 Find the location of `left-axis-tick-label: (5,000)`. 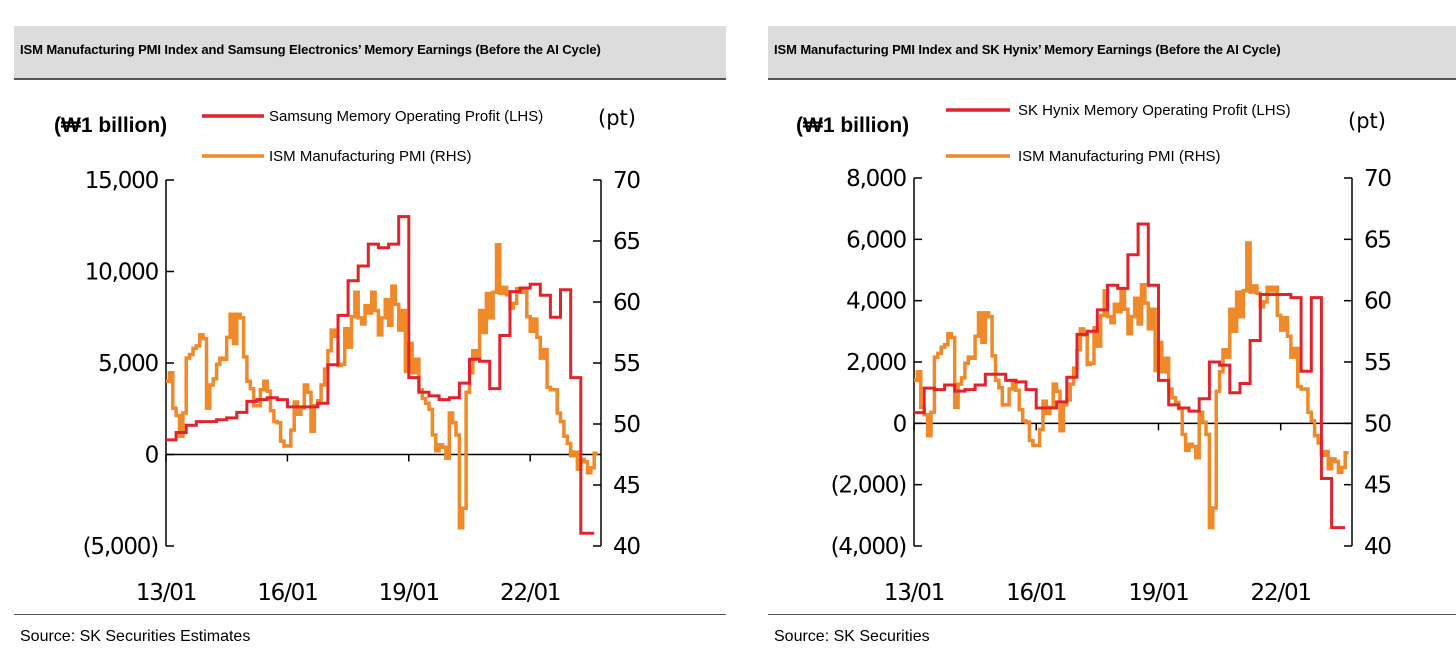

left-axis-tick-label: (5,000) is located at coordinates (120, 547).